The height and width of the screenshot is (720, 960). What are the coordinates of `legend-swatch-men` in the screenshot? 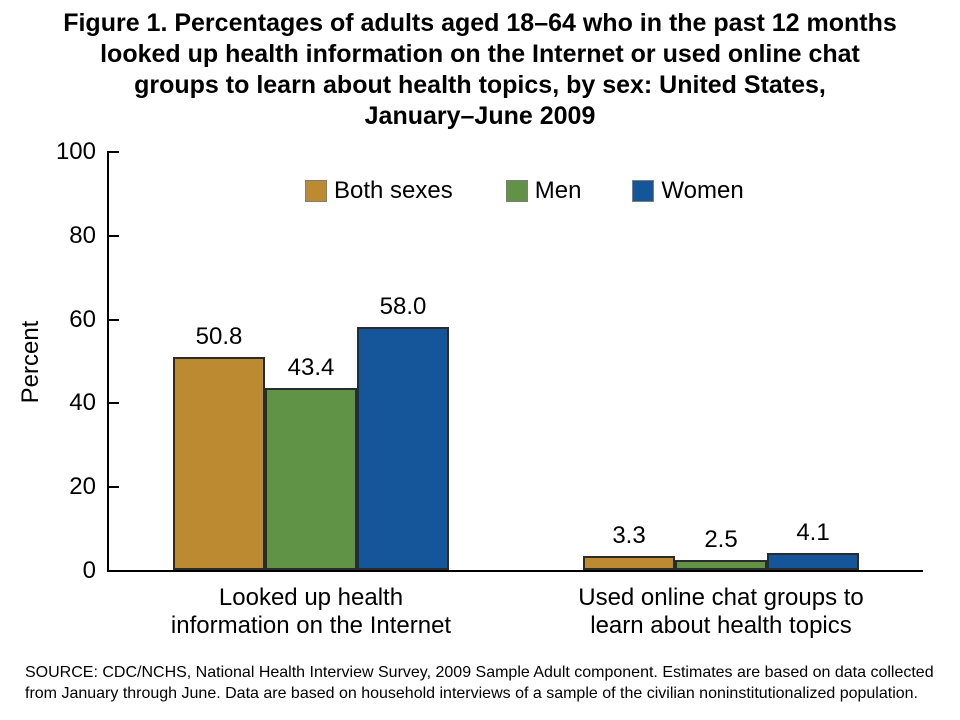 It's located at (516, 191).